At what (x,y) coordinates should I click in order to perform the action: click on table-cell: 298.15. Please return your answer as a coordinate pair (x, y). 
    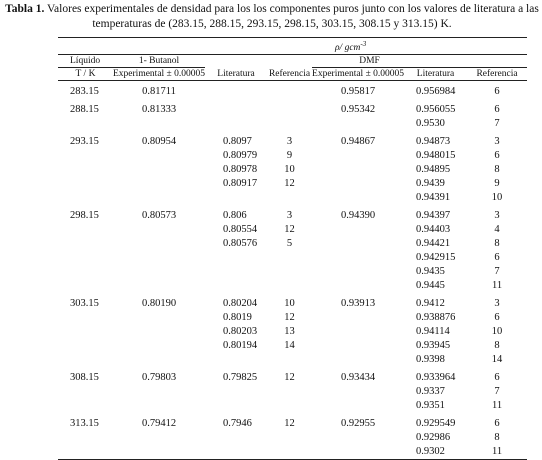
    Looking at the image, I should click on (84, 216).